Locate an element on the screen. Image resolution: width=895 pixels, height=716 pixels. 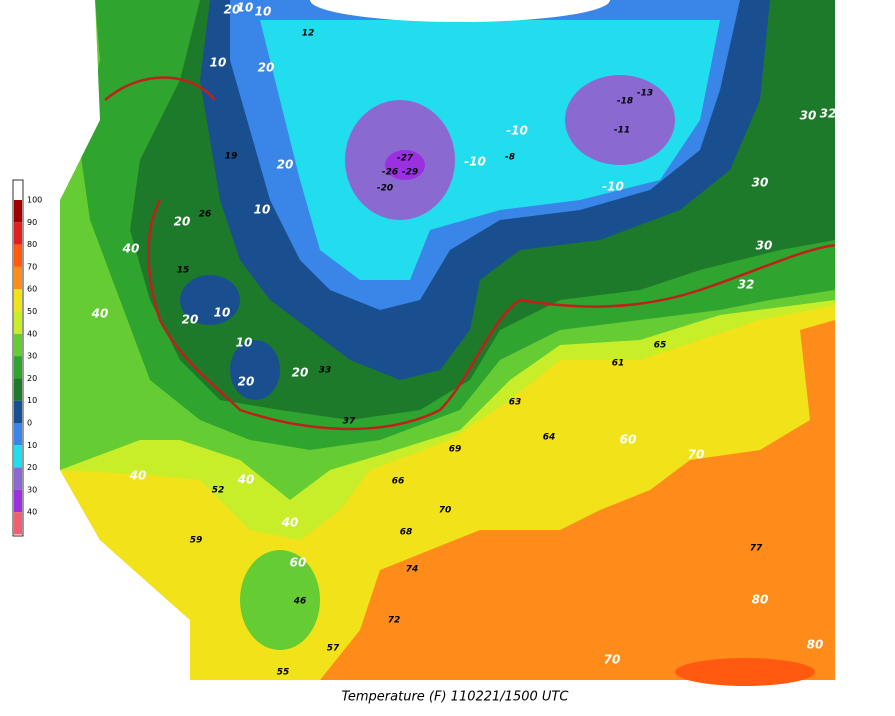
station-value: 59 is located at coordinates (196, 541).